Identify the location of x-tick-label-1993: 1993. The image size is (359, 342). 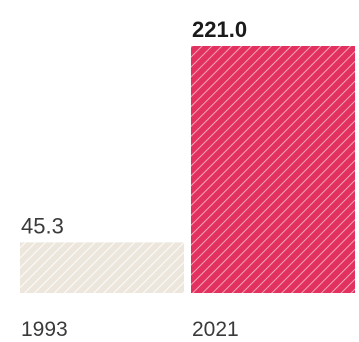
(44, 329).